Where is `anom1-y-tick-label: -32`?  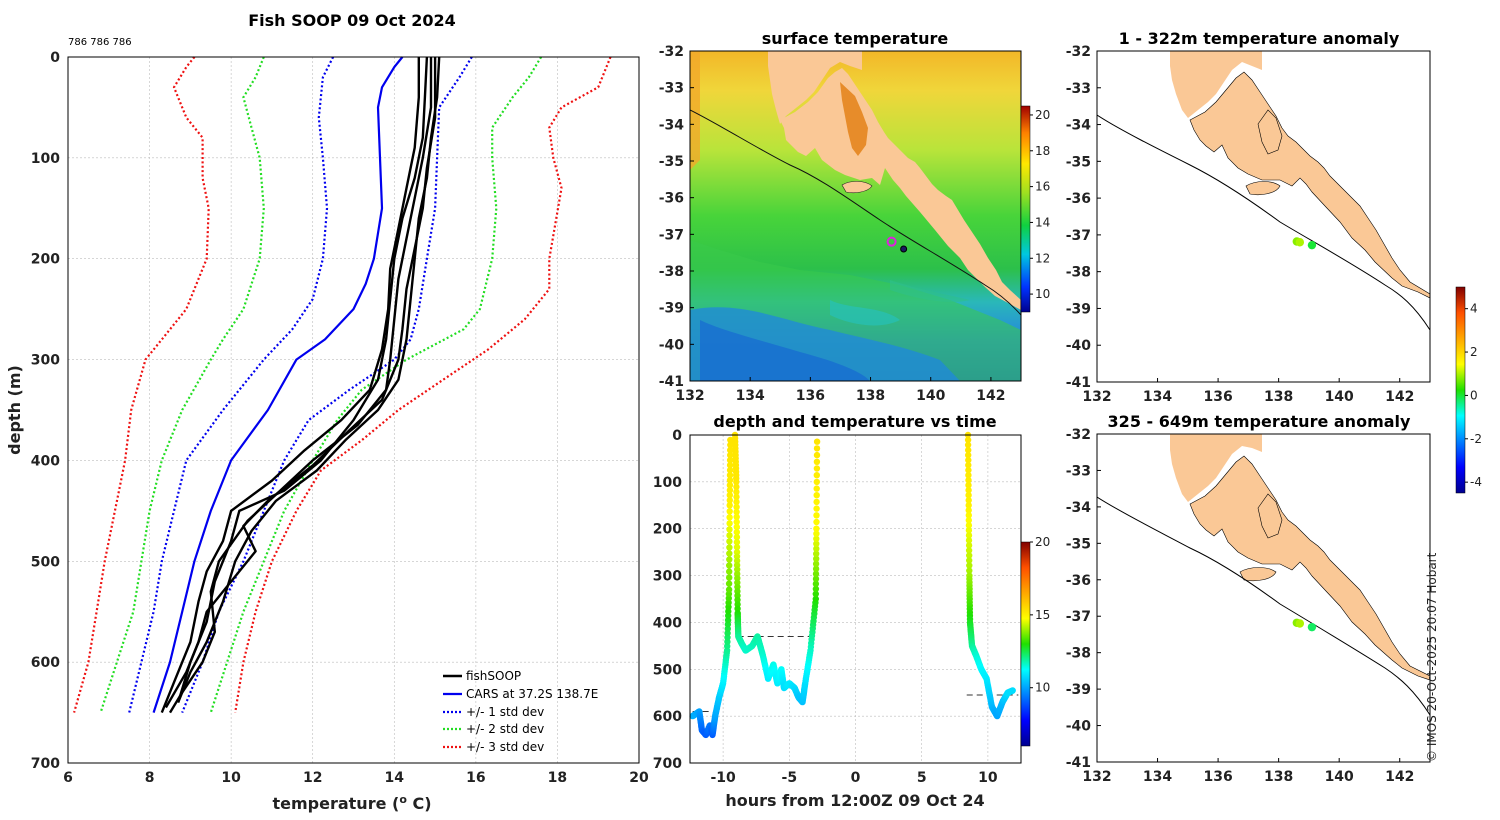
anom1-y-tick-label: -32 is located at coordinates (1078, 52).